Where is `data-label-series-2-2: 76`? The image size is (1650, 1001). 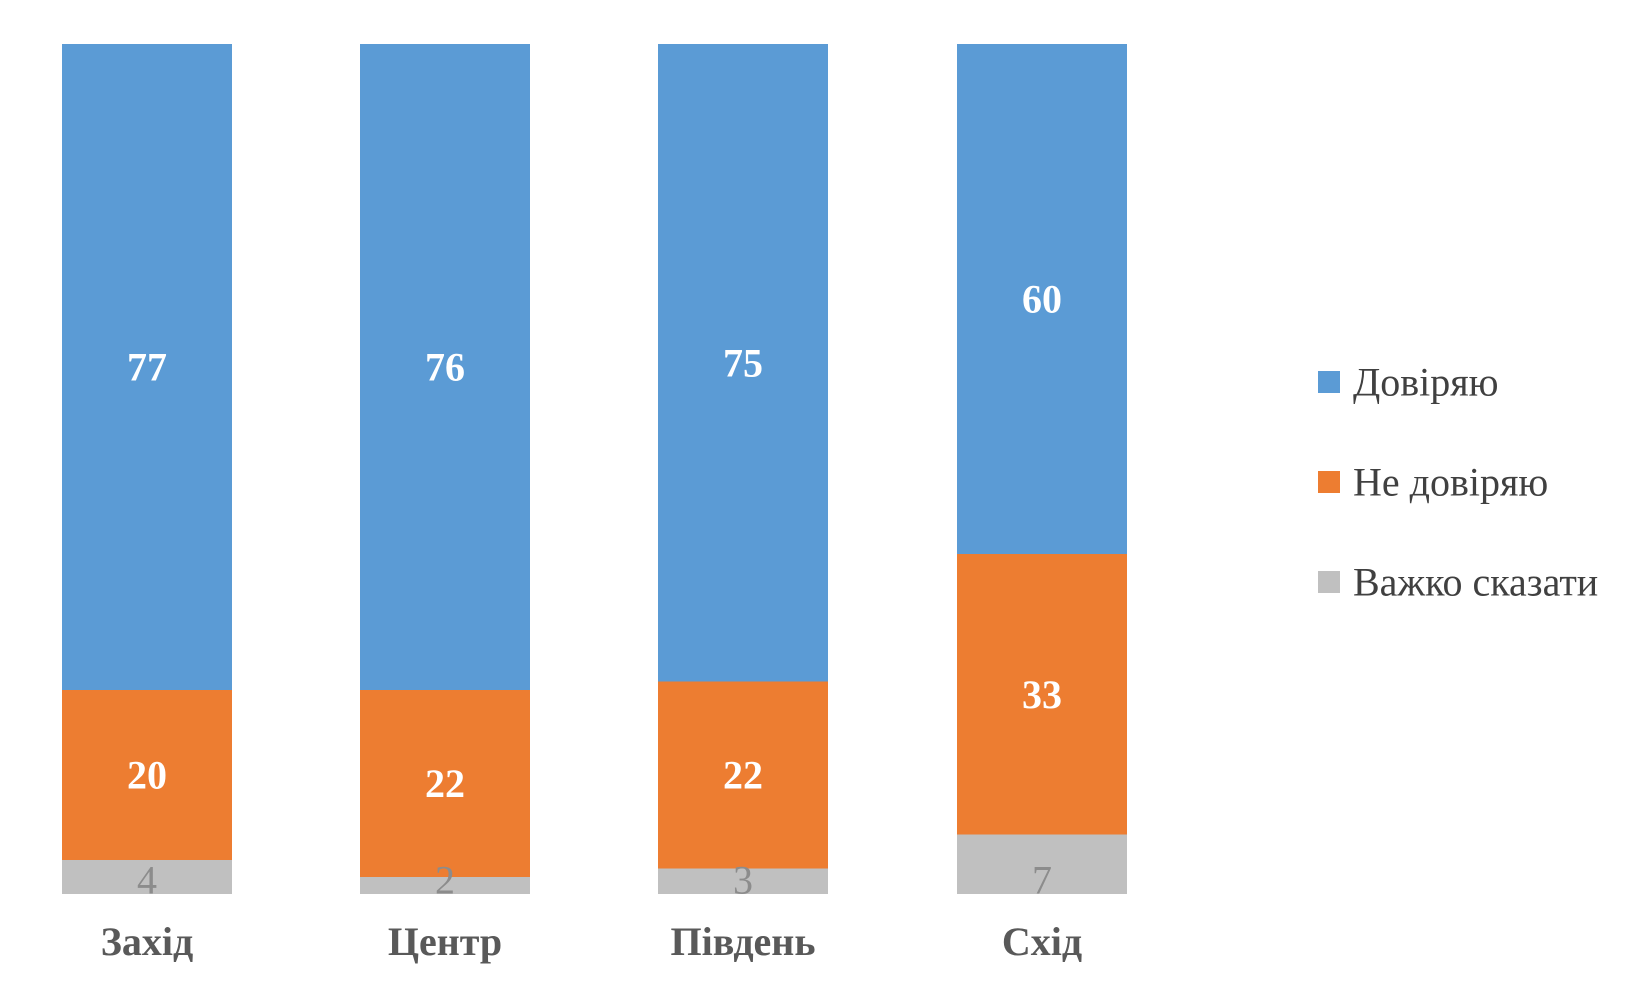 data-label-series-2-2: 76 is located at coordinates (445, 367).